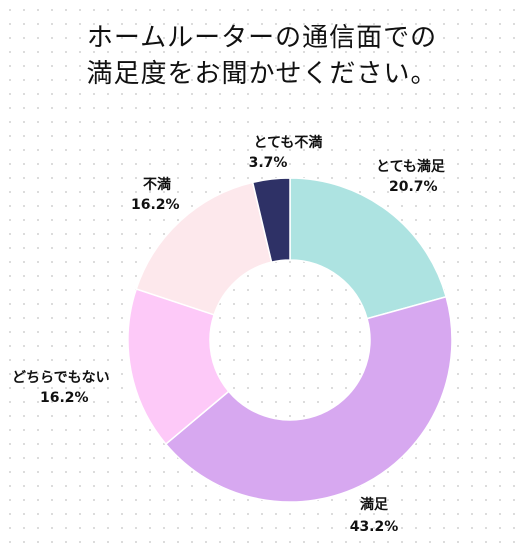  I want to click on slice-very-dissatisfied, so click(271, 220).